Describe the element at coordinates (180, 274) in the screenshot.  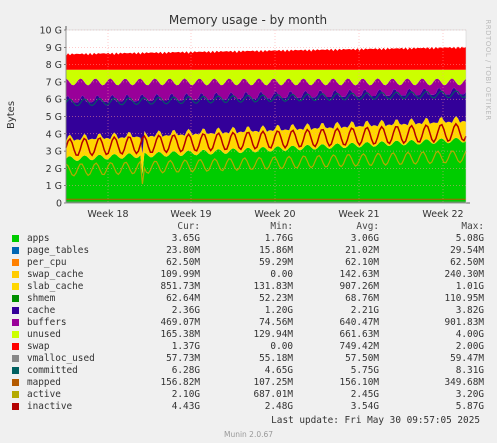
I see `legend-value-cur: 109.99M` at that location.